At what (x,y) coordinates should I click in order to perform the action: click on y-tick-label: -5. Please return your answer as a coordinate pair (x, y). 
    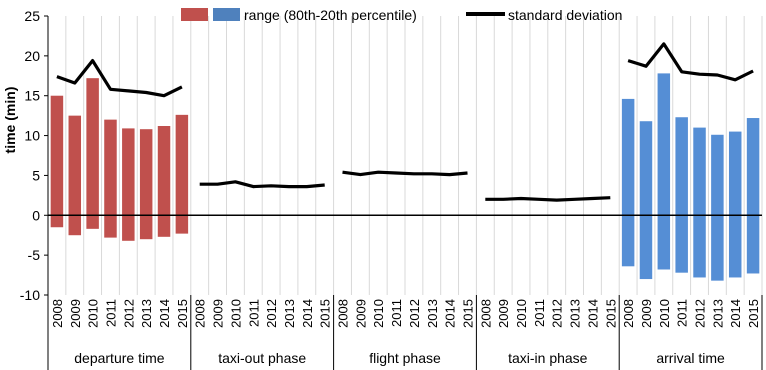
    Looking at the image, I should click on (34, 255).